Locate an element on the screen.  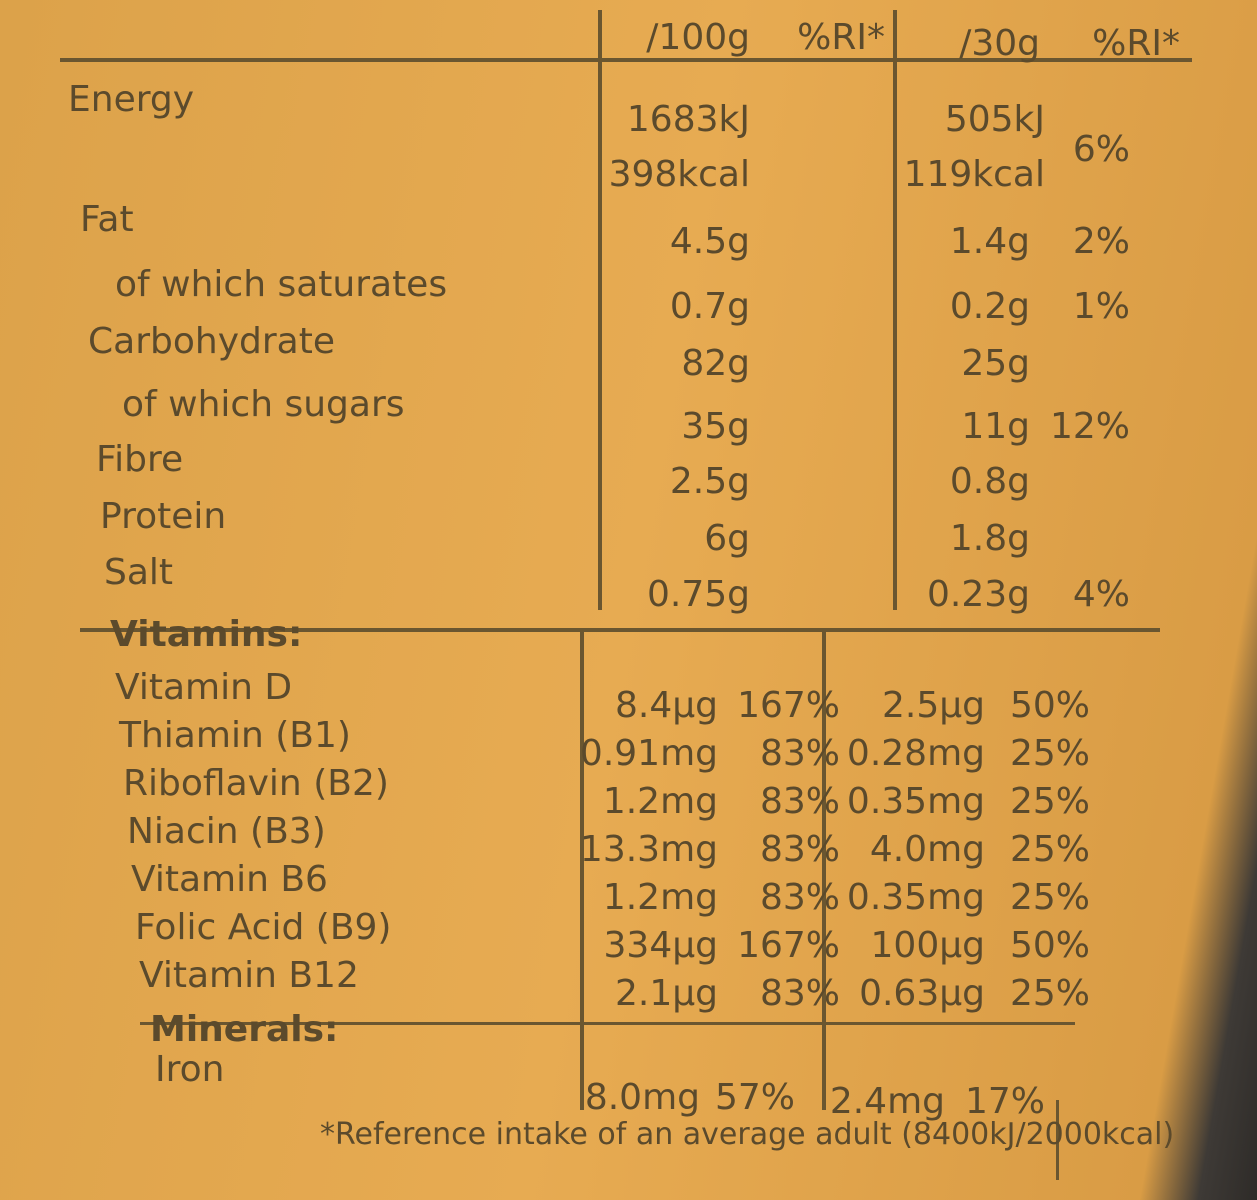
per-30g: 25g is located at coordinates (995, 363).